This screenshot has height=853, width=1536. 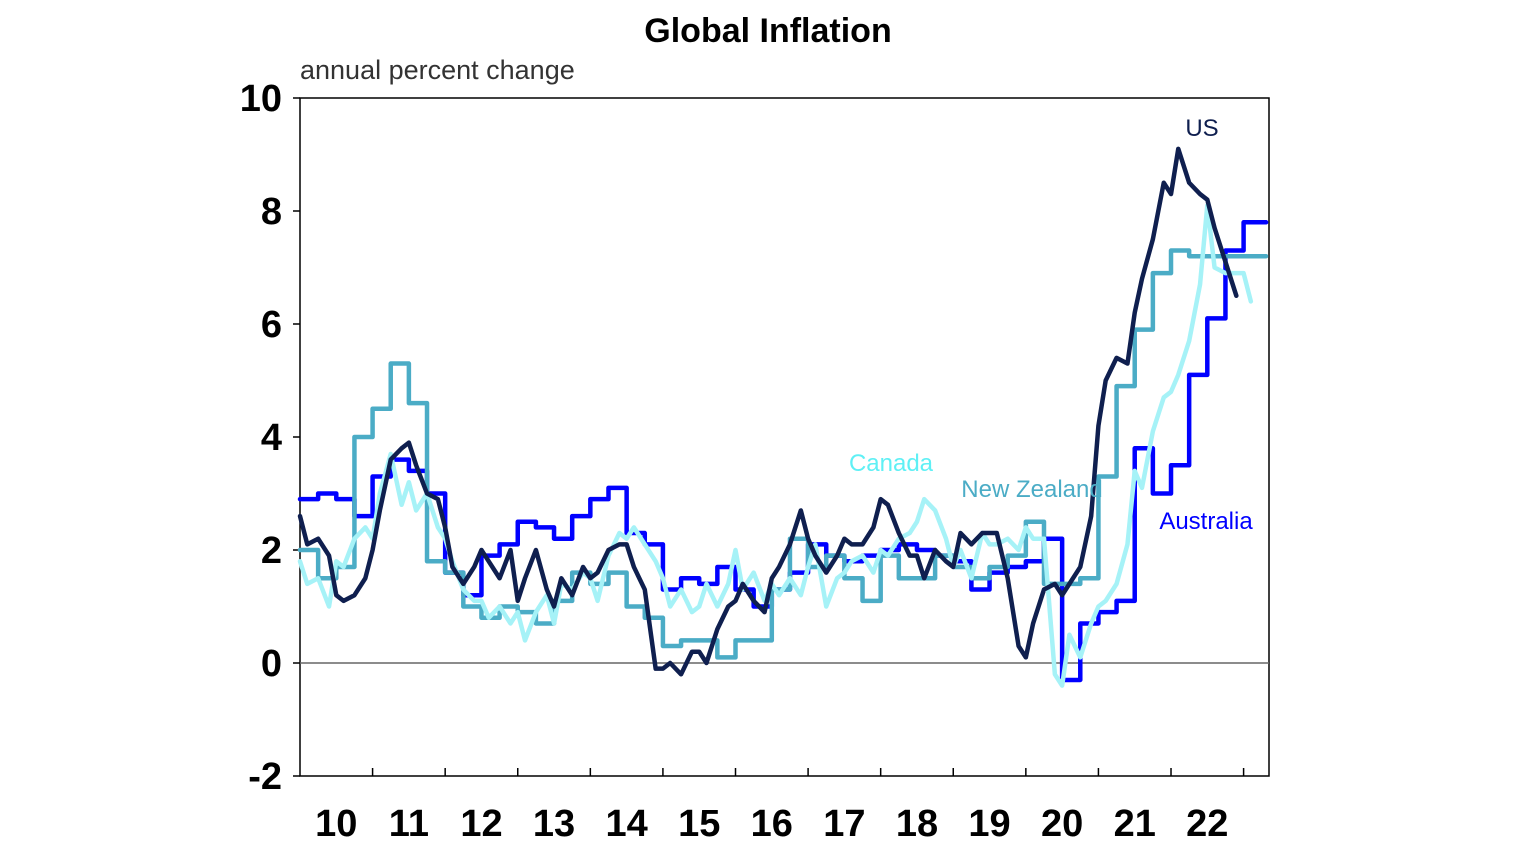 What do you see at coordinates (917, 824) in the screenshot?
I see `x-tick-label: 18` at bounding box center [917, 824].